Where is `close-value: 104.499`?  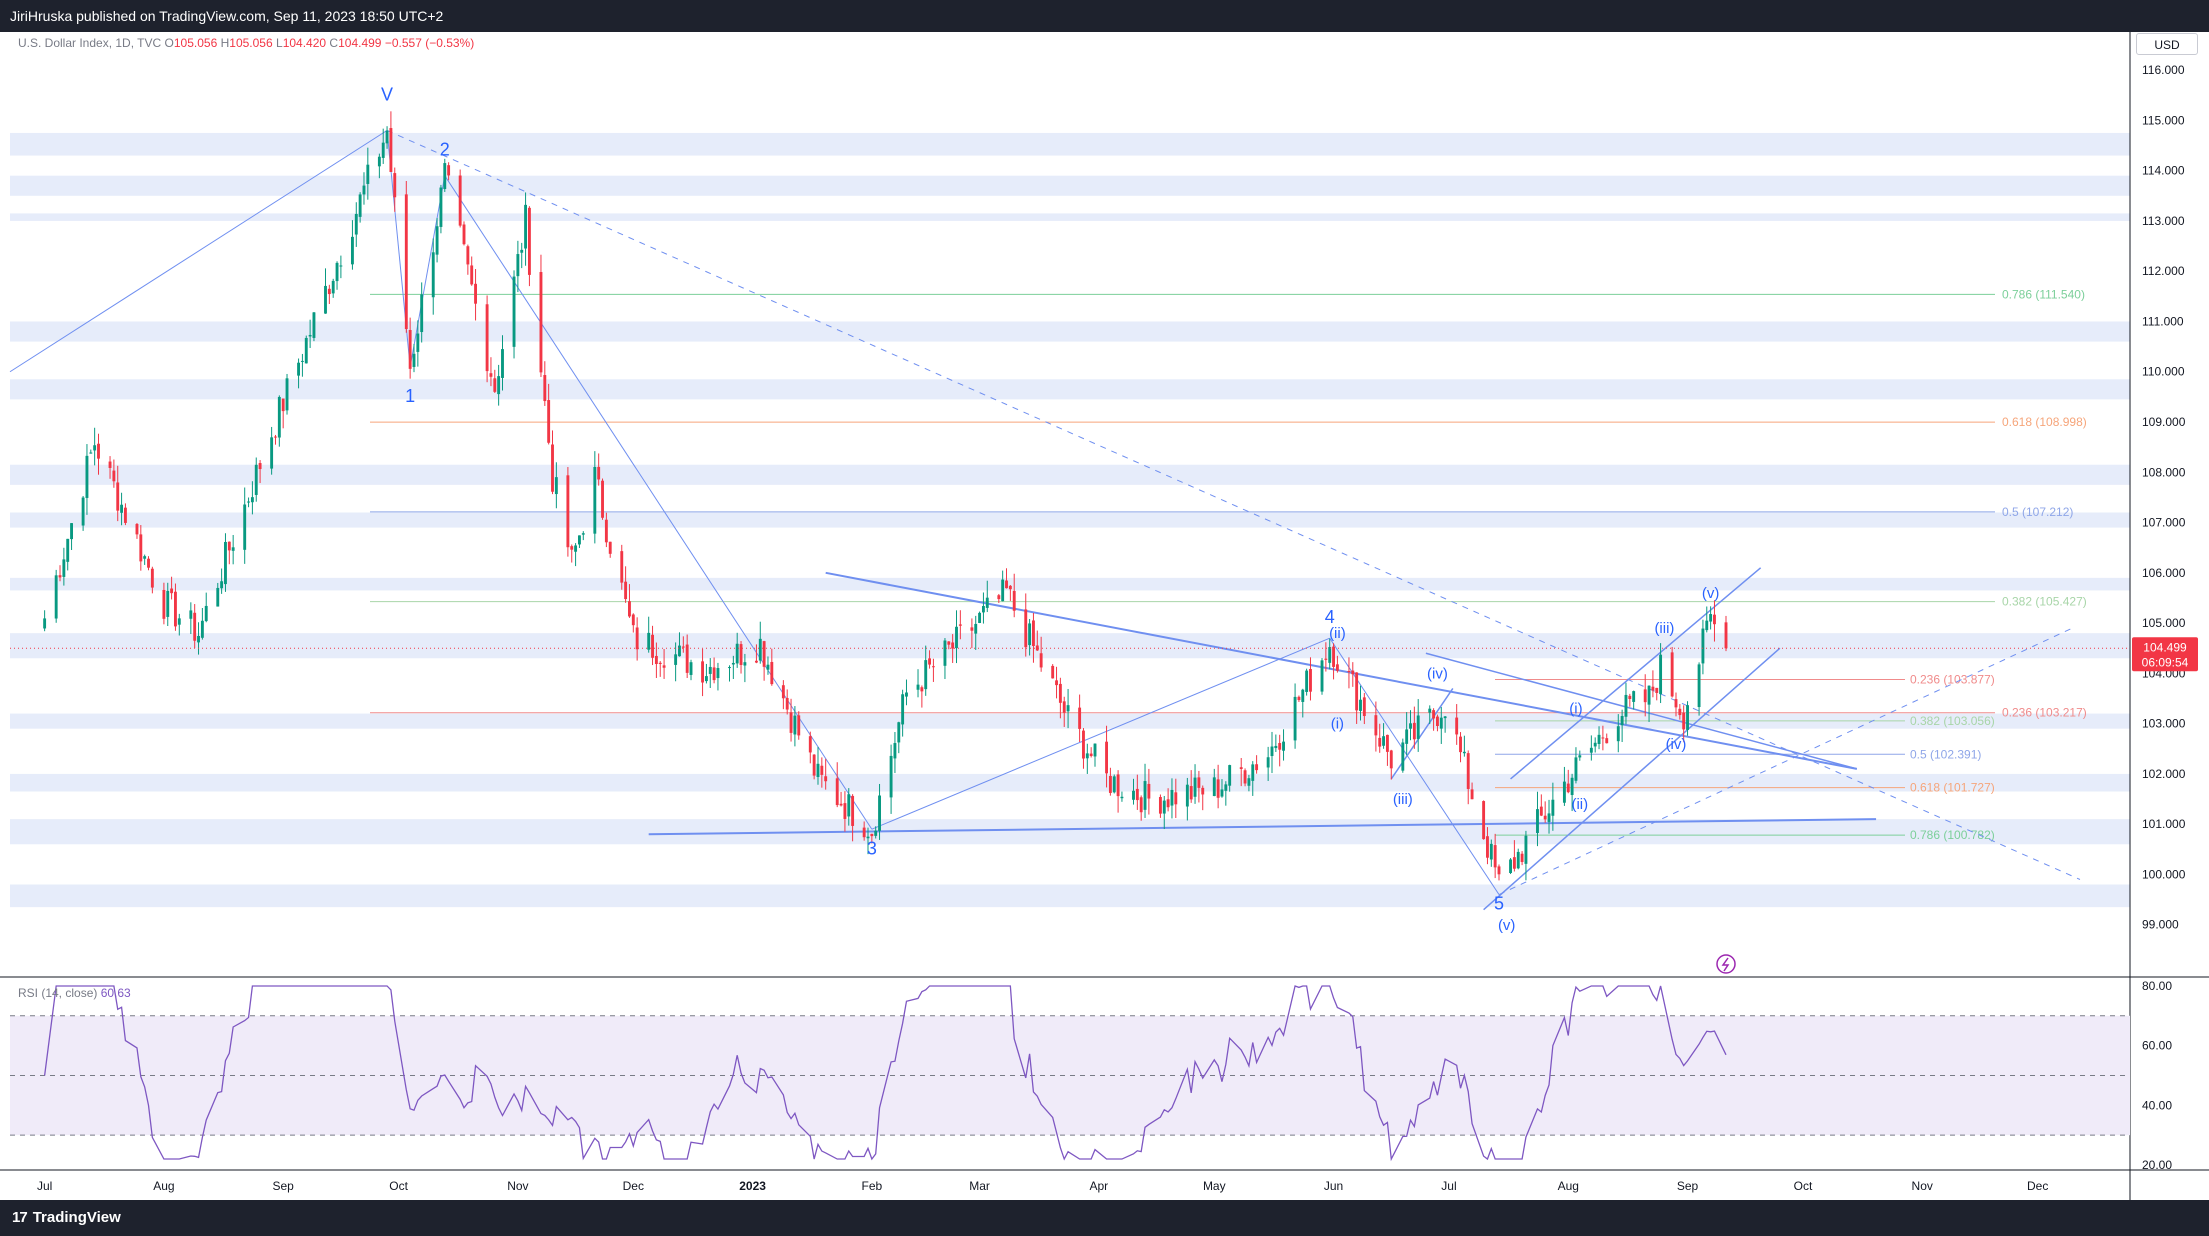 close-value: 104.499 is located at coordinates (360, 43).